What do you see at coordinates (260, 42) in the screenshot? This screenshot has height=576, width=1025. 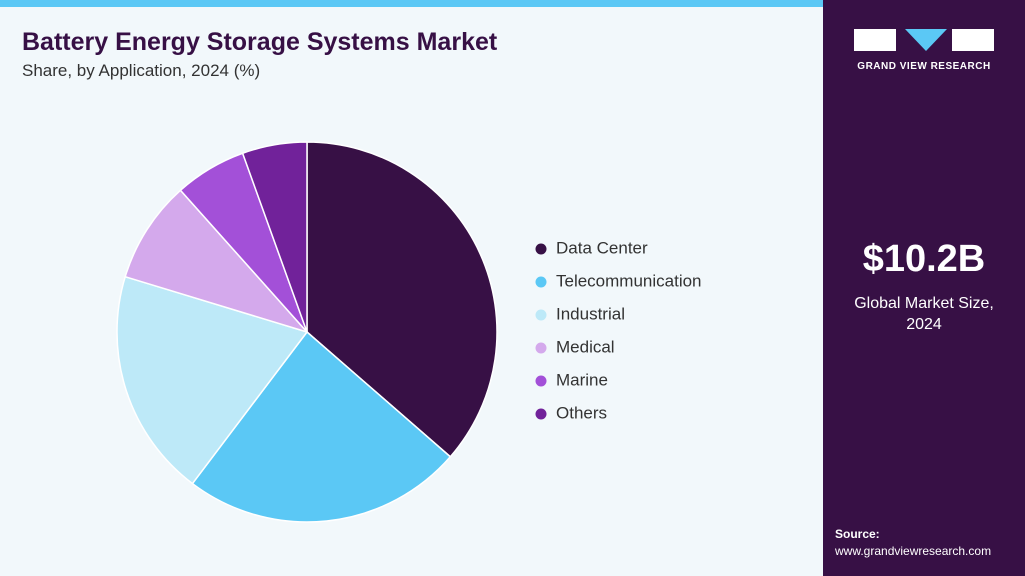 I see `chart-title: Battery Energy Storage Systems Market` at bounding box center [260, 42].